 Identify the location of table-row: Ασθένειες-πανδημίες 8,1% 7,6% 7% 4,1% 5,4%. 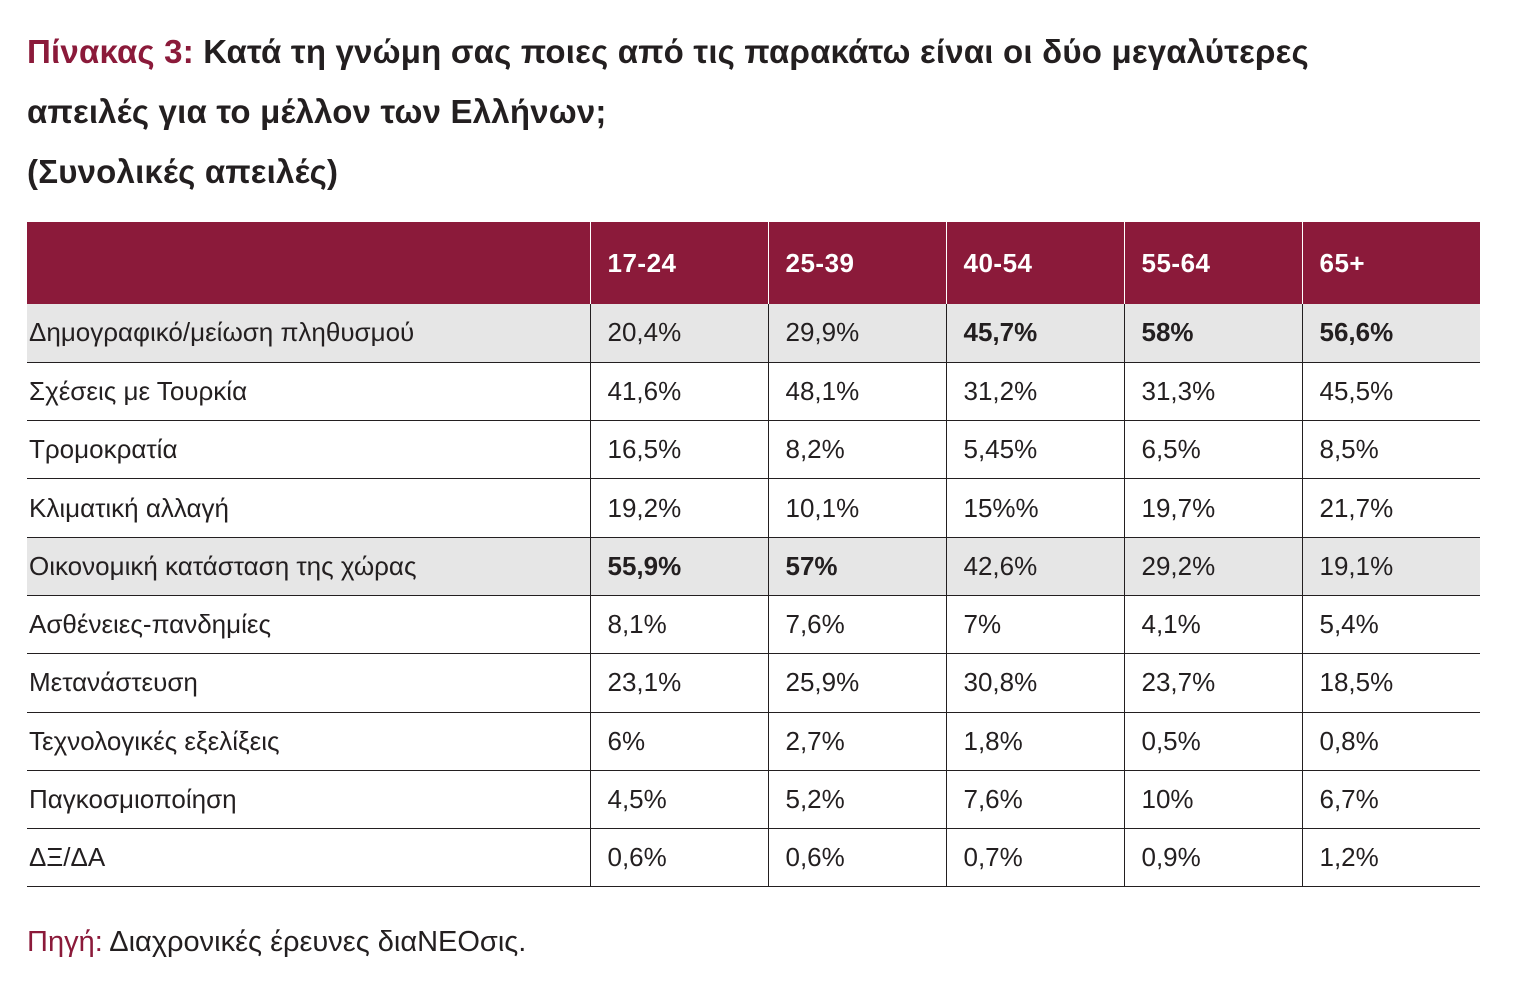
(753, 624).